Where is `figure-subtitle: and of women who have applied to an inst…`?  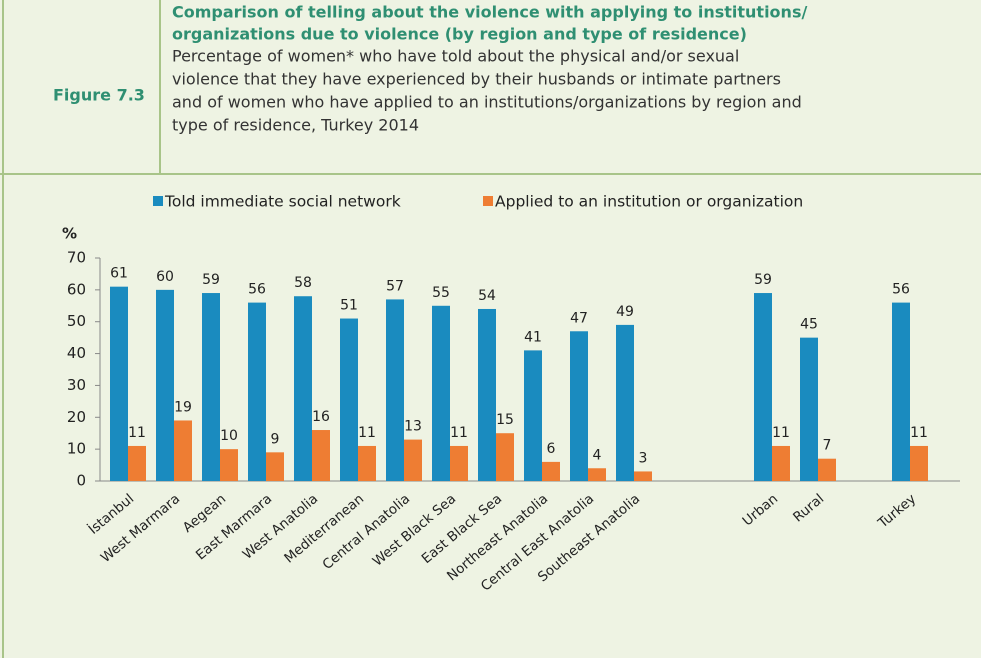 figure-subtitle: and of women who have applied to an inst… is located at coordinates (487, 102).